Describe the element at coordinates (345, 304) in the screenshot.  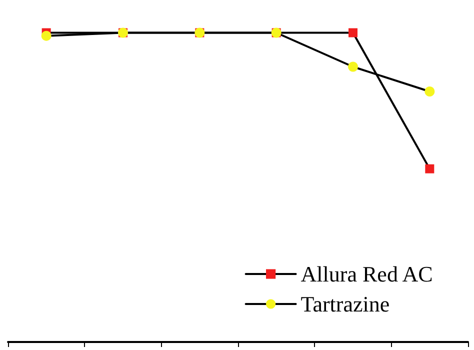
I see `legend-label: Tartrazine` at that location.